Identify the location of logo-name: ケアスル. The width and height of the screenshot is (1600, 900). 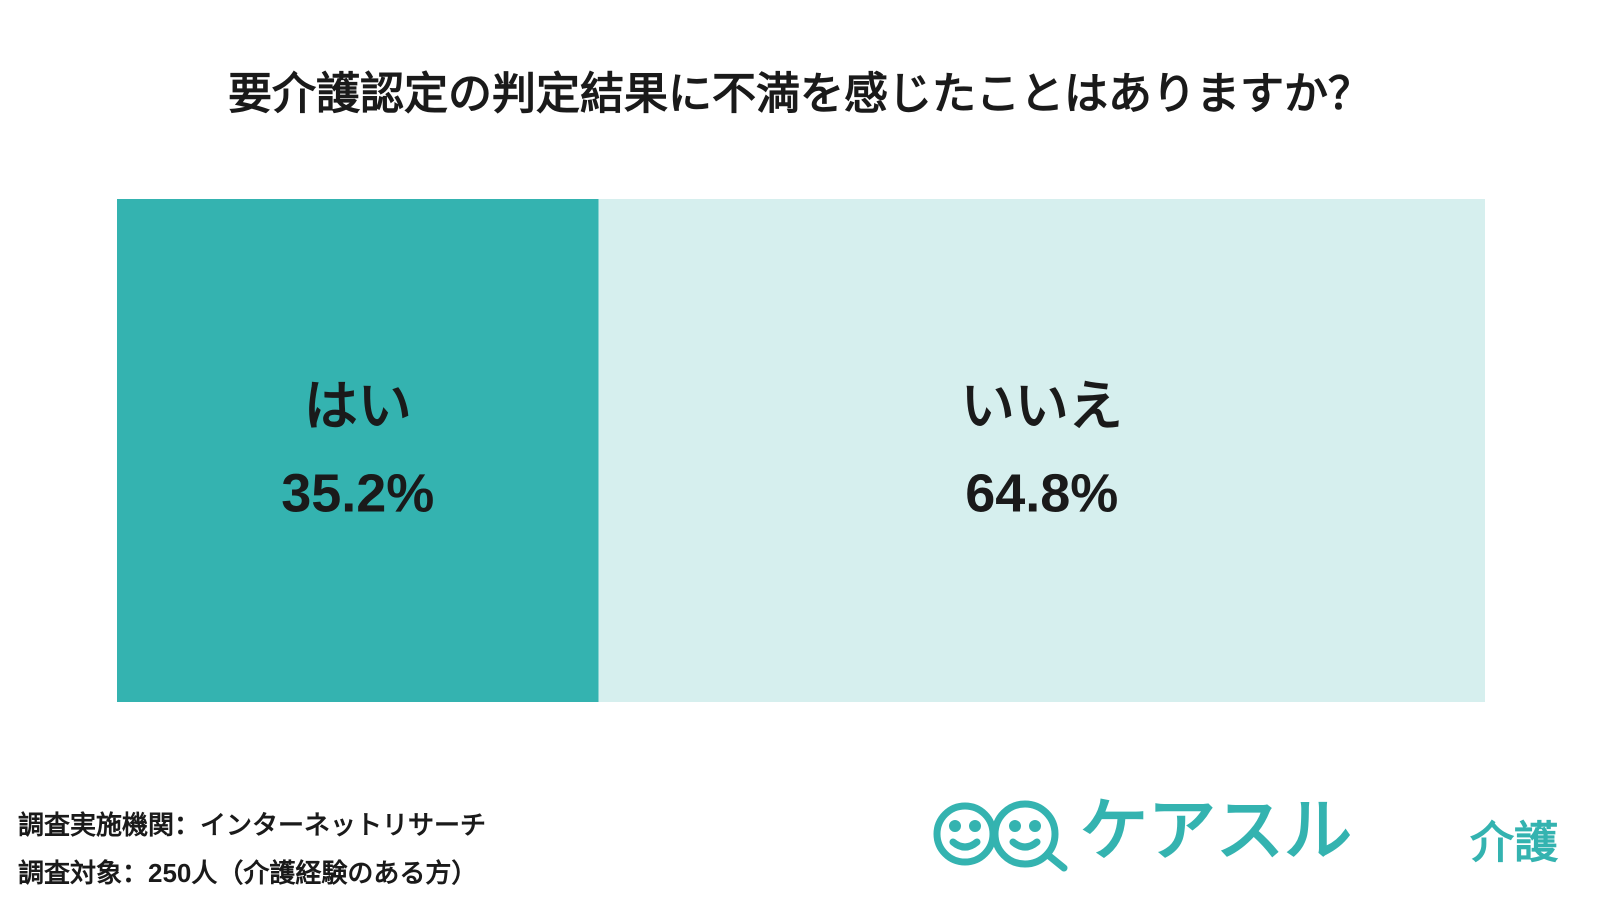
(1216, 831).